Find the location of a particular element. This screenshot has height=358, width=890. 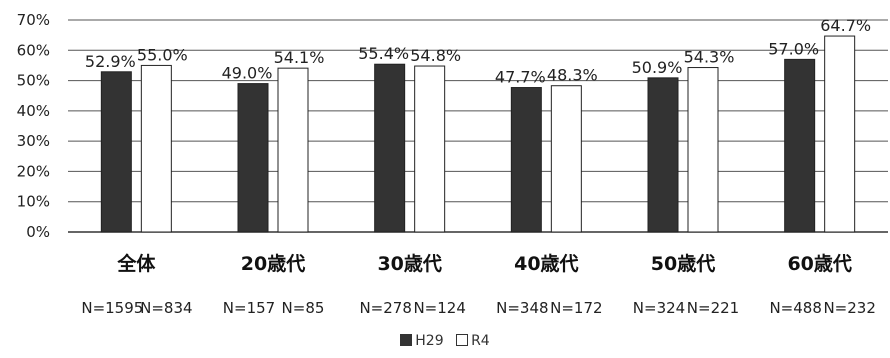

n-label-h29: N=157 is located at coordinates (249, 308).